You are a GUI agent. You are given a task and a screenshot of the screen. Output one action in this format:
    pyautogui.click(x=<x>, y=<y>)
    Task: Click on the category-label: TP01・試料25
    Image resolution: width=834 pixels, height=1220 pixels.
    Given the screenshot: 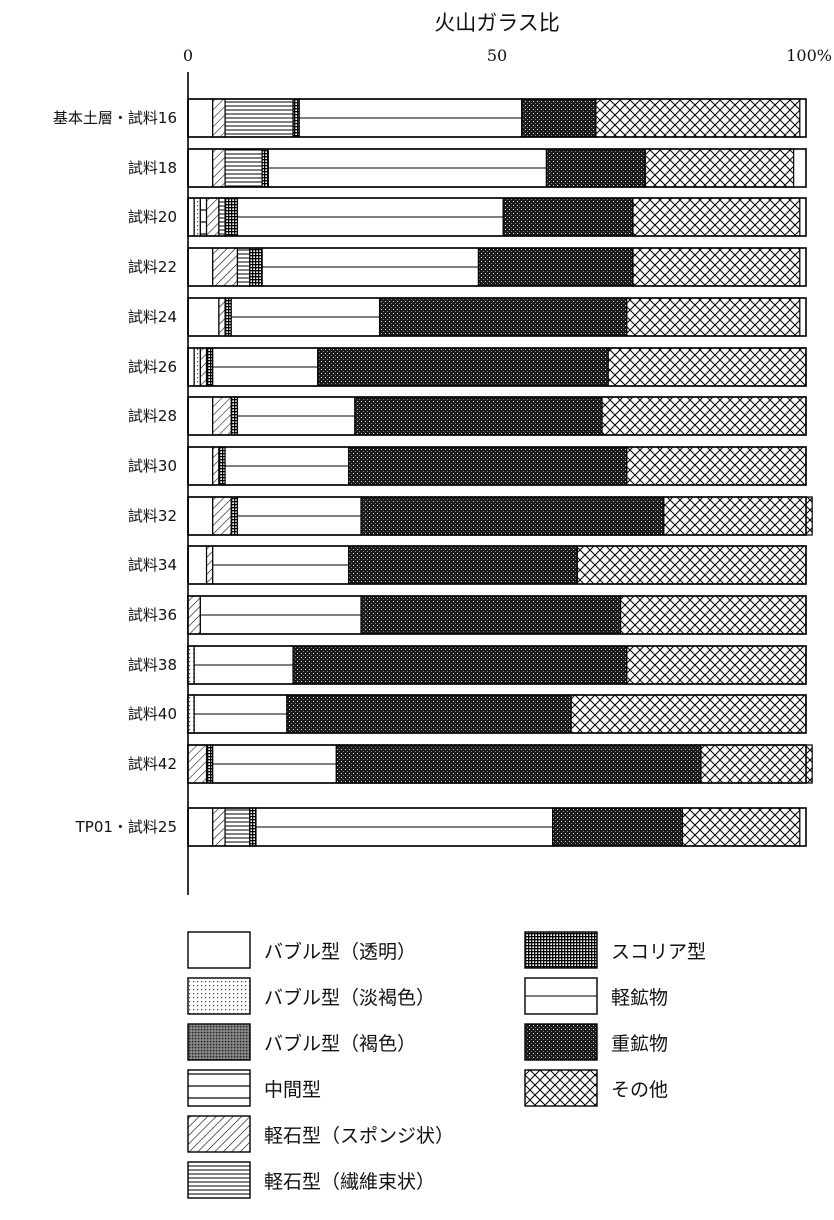 What is the action you would take?
    pyautogui.click(x=126, y=827)
    